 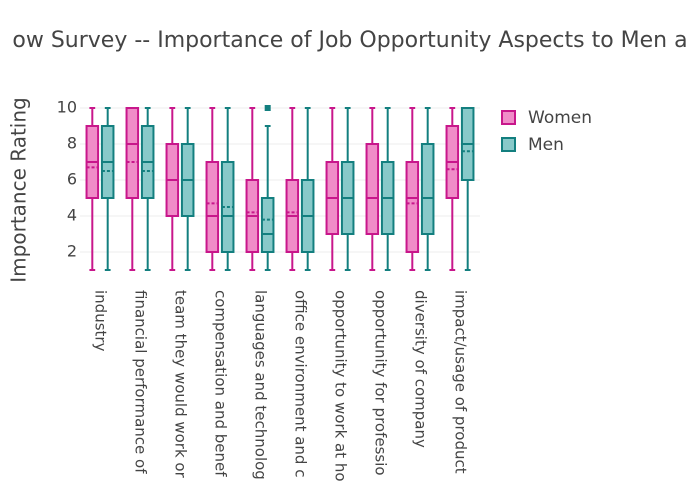 I want to click on y-tick-label: 10, so click(x=67, y=107).